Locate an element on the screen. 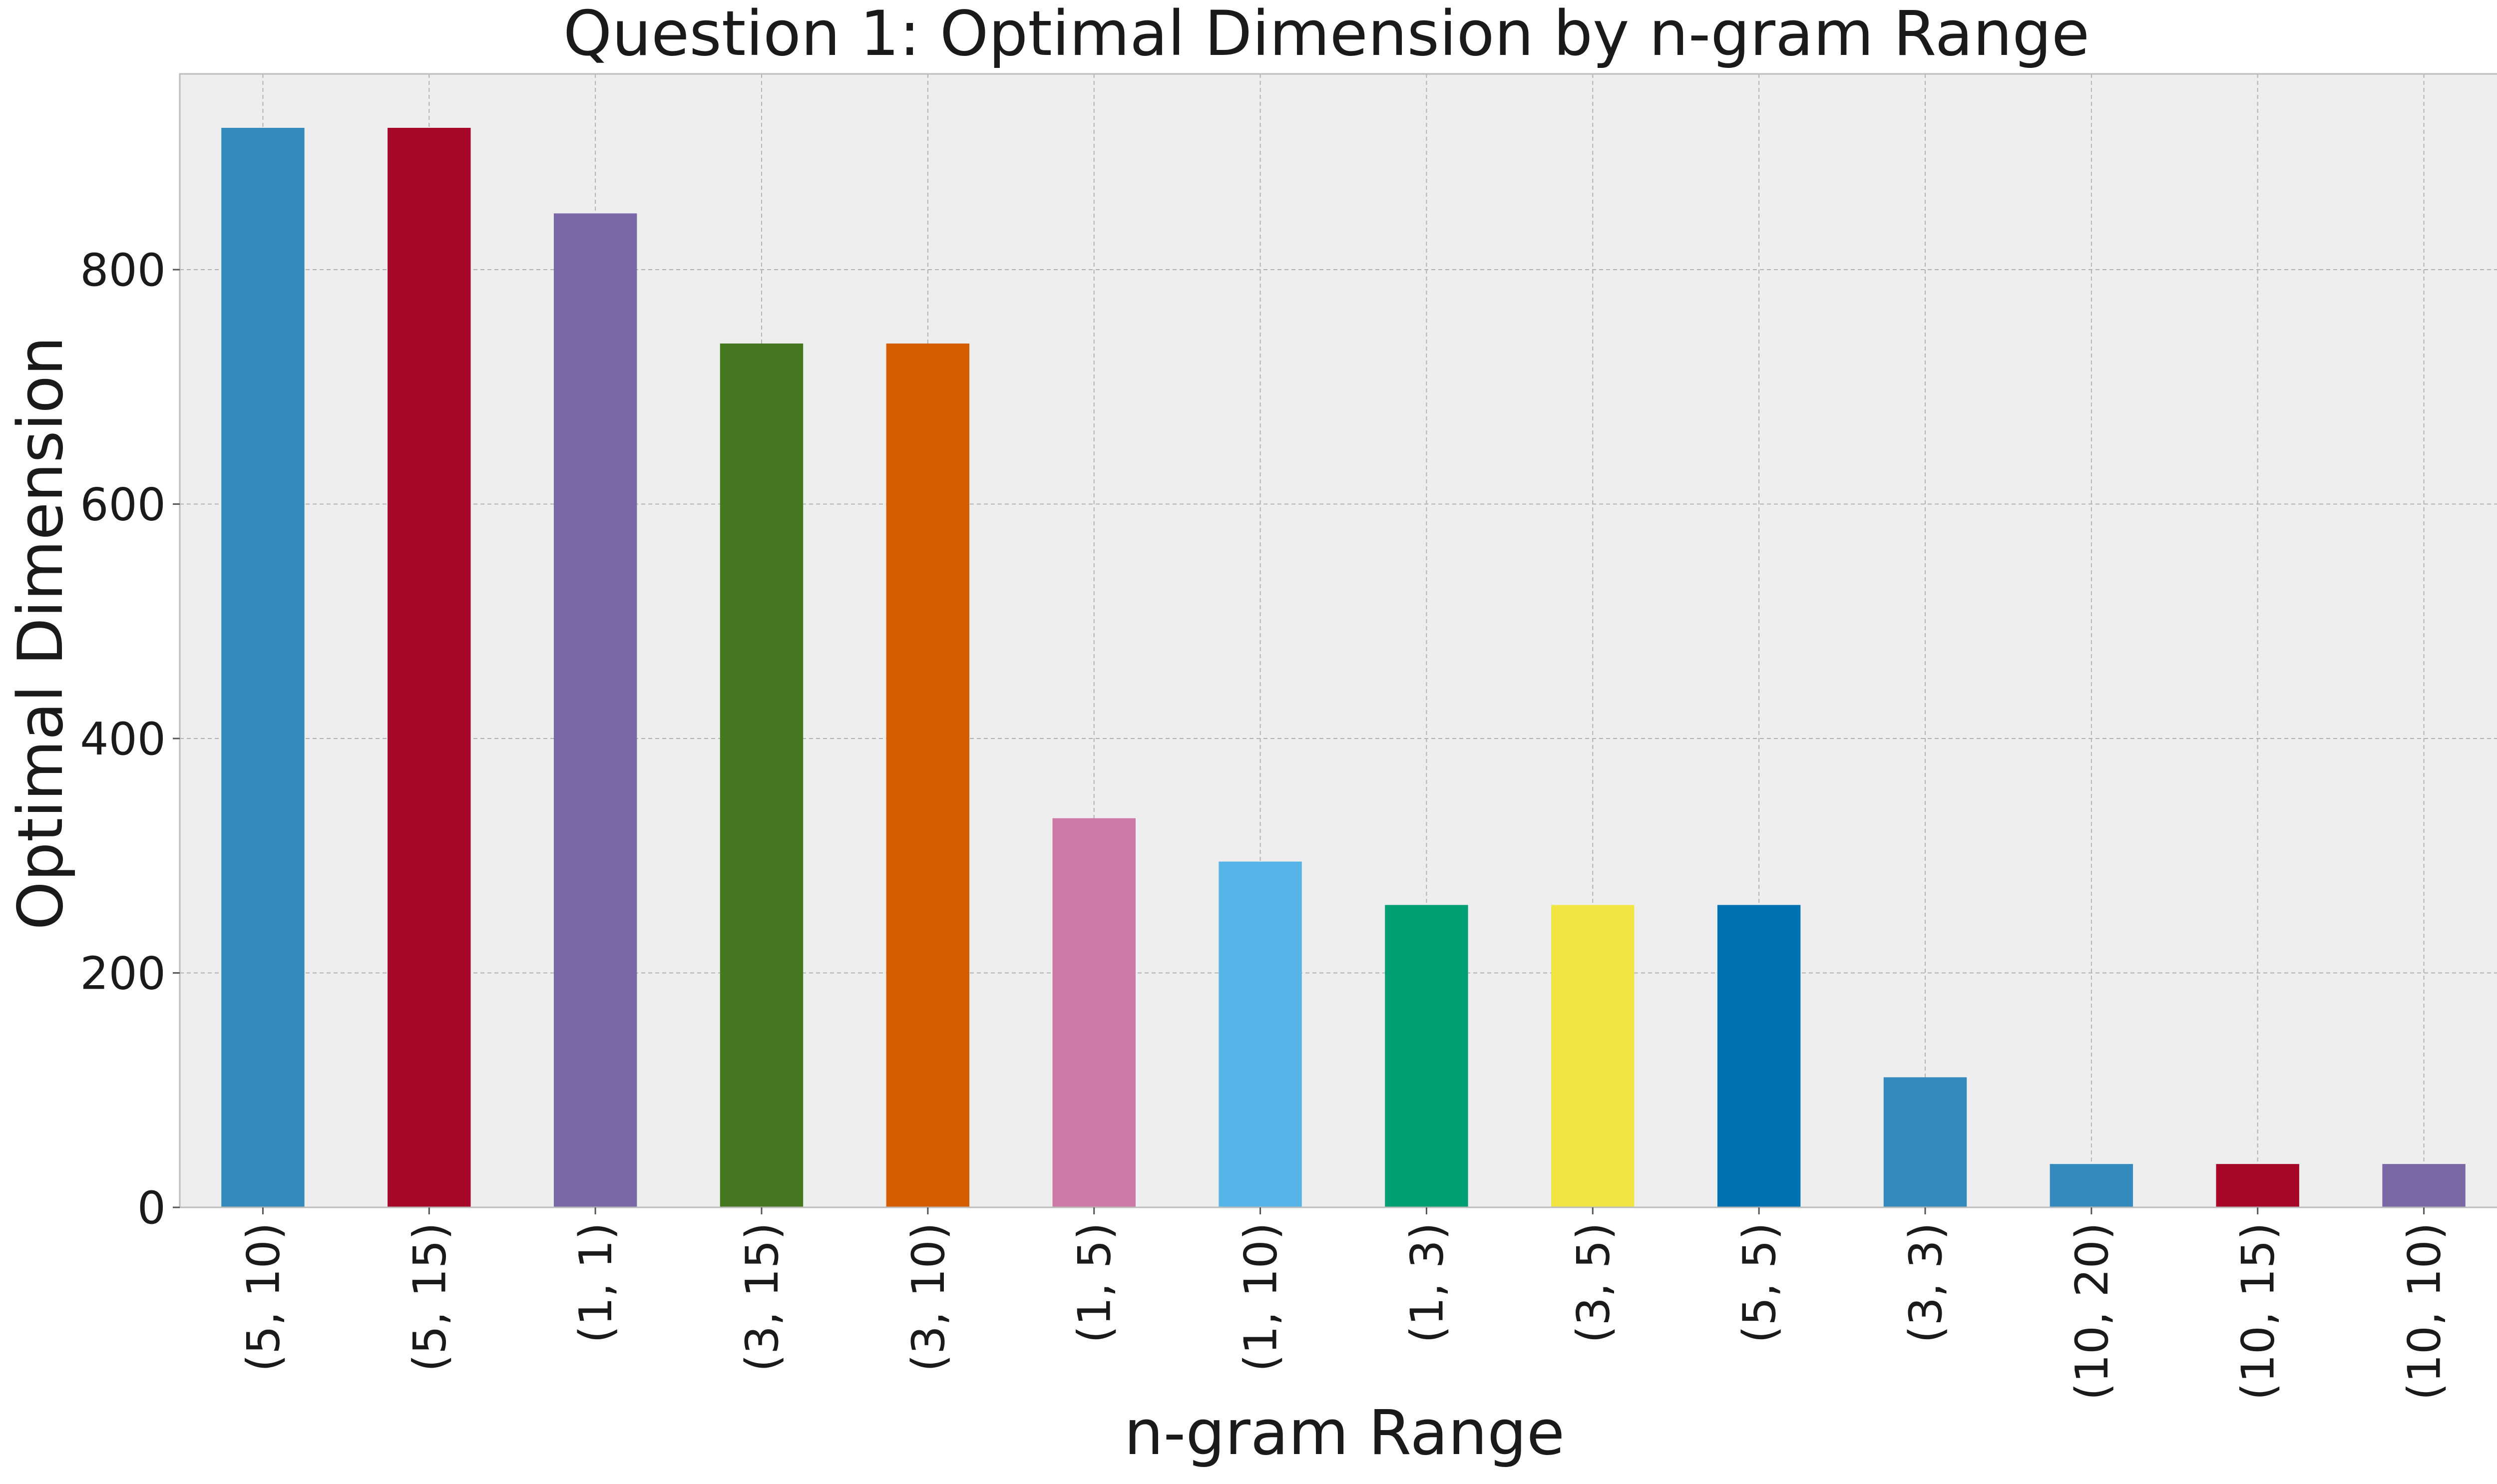  y-tick-label: 600 is located at coordinates (123, 505).